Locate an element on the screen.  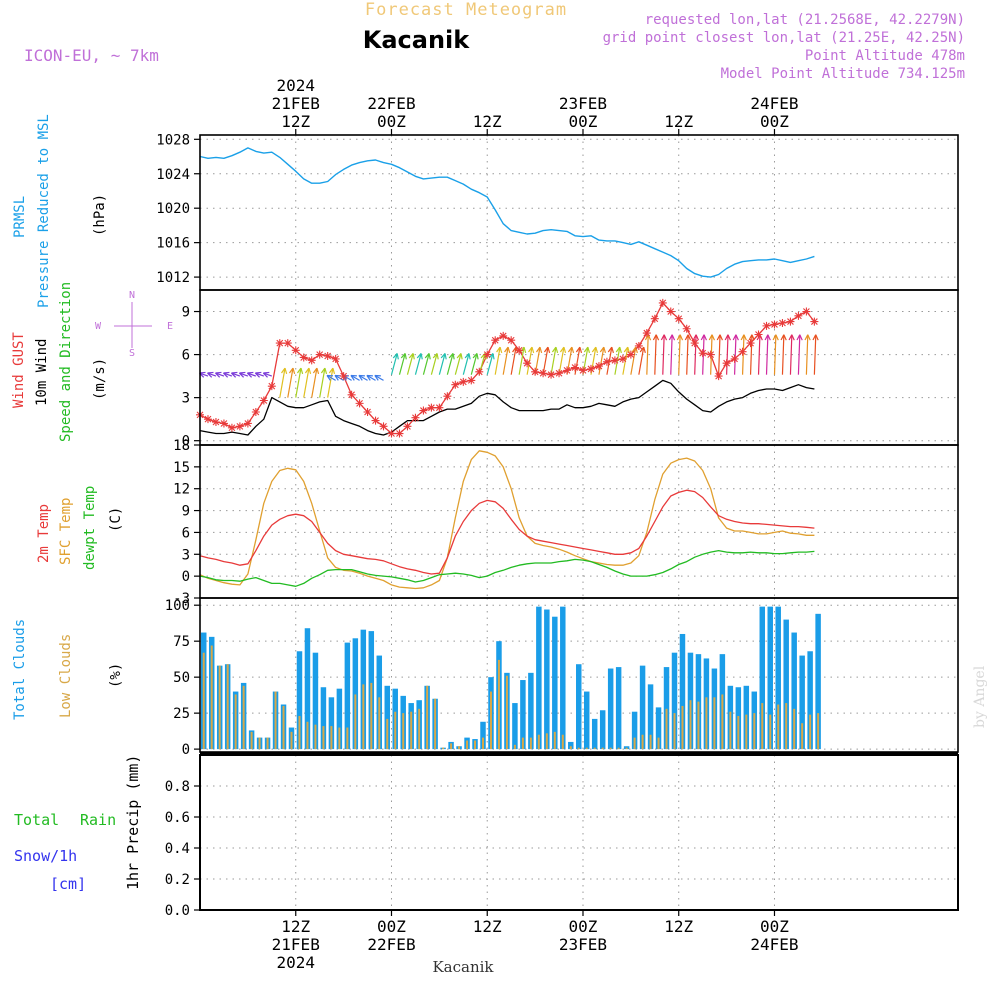
temp-ytick-label: 9 is located at coordinates (186, 512).